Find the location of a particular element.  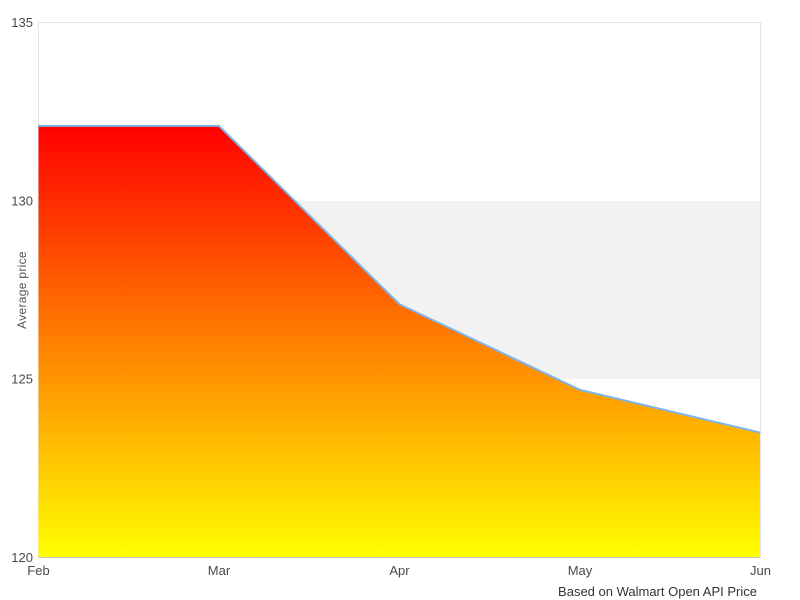

x-tick-label: Mar is located at coordinates (219, 570).